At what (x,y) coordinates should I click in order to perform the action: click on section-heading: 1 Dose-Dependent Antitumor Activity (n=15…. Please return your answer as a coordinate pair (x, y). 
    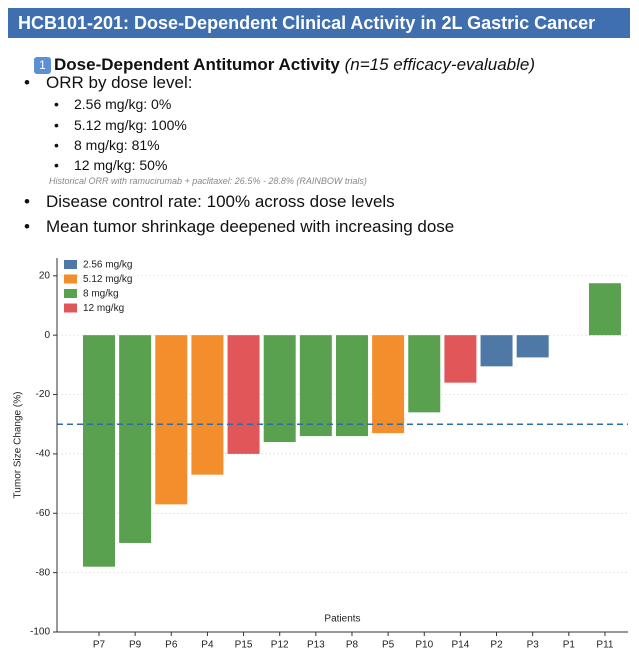
    Looking at the image, I should click on (284, 65).